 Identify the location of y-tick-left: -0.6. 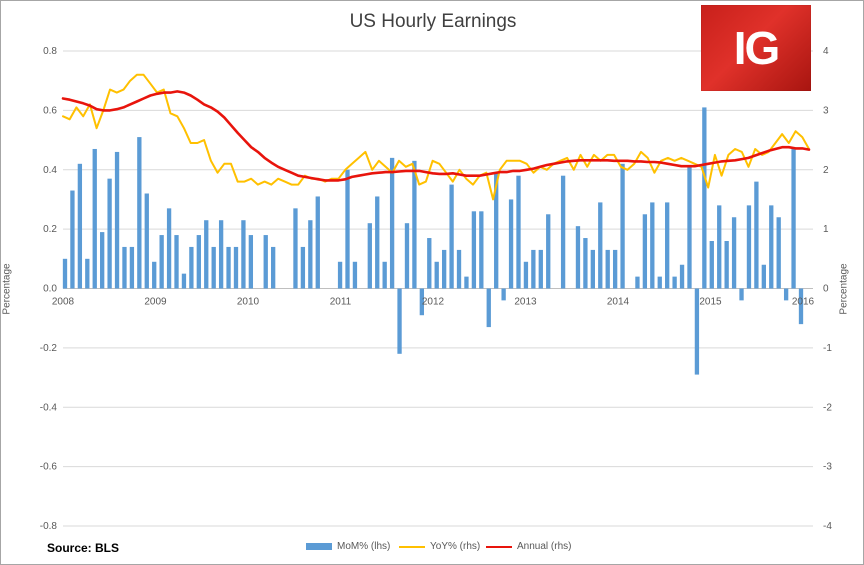
(49, 467).